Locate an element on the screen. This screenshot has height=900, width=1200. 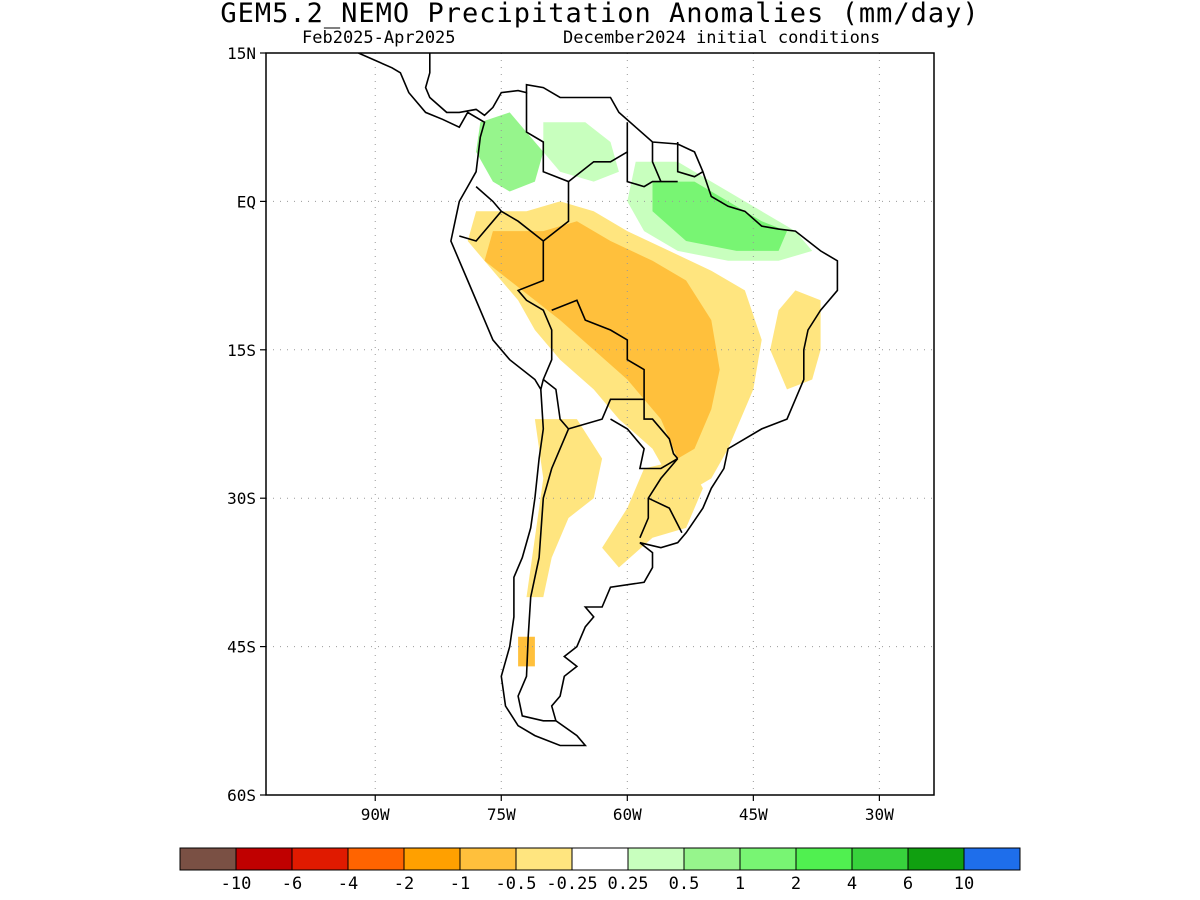
colorbar-label: -0.5 is located at coordinates (516, 884).